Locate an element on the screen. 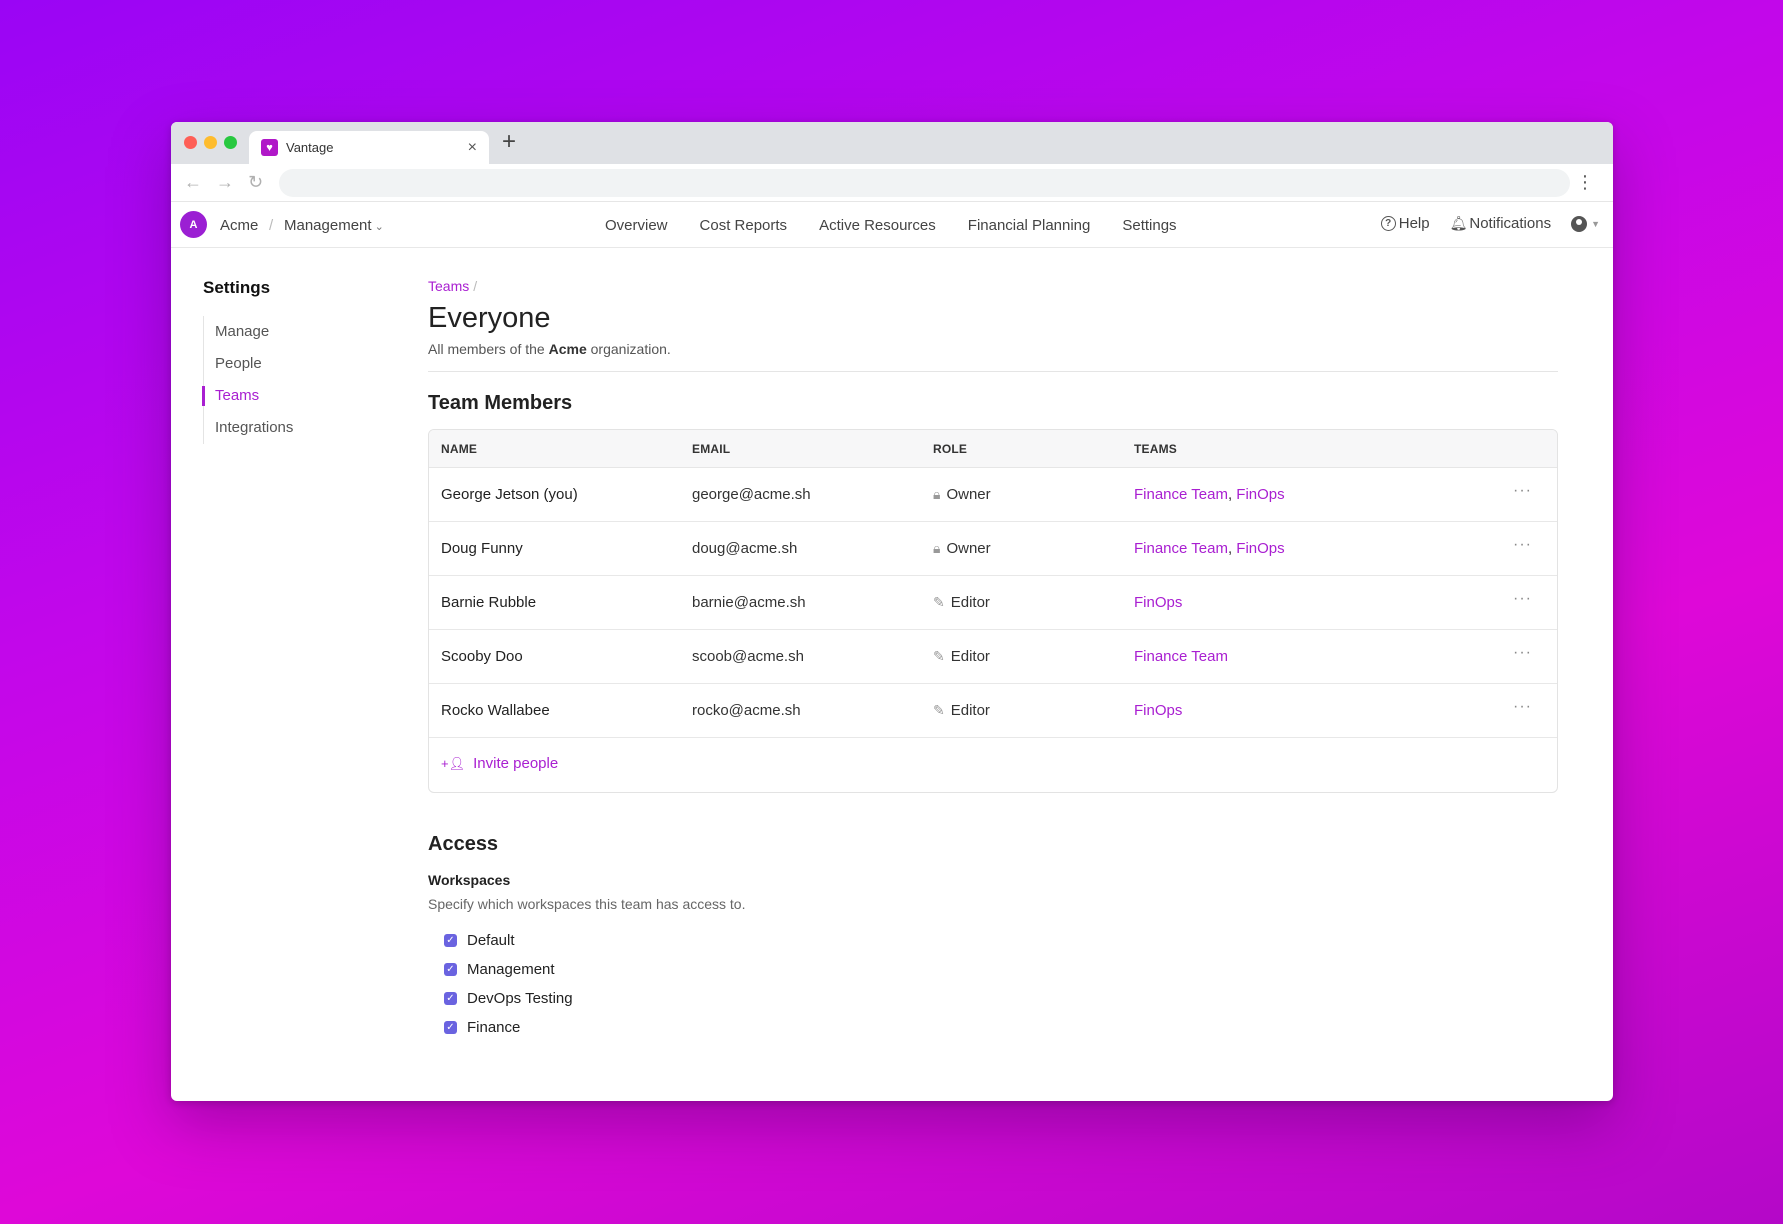 The image size is (1783, 1224). member-role: 🔒︎ Owner is located at coordinates (962, 548).